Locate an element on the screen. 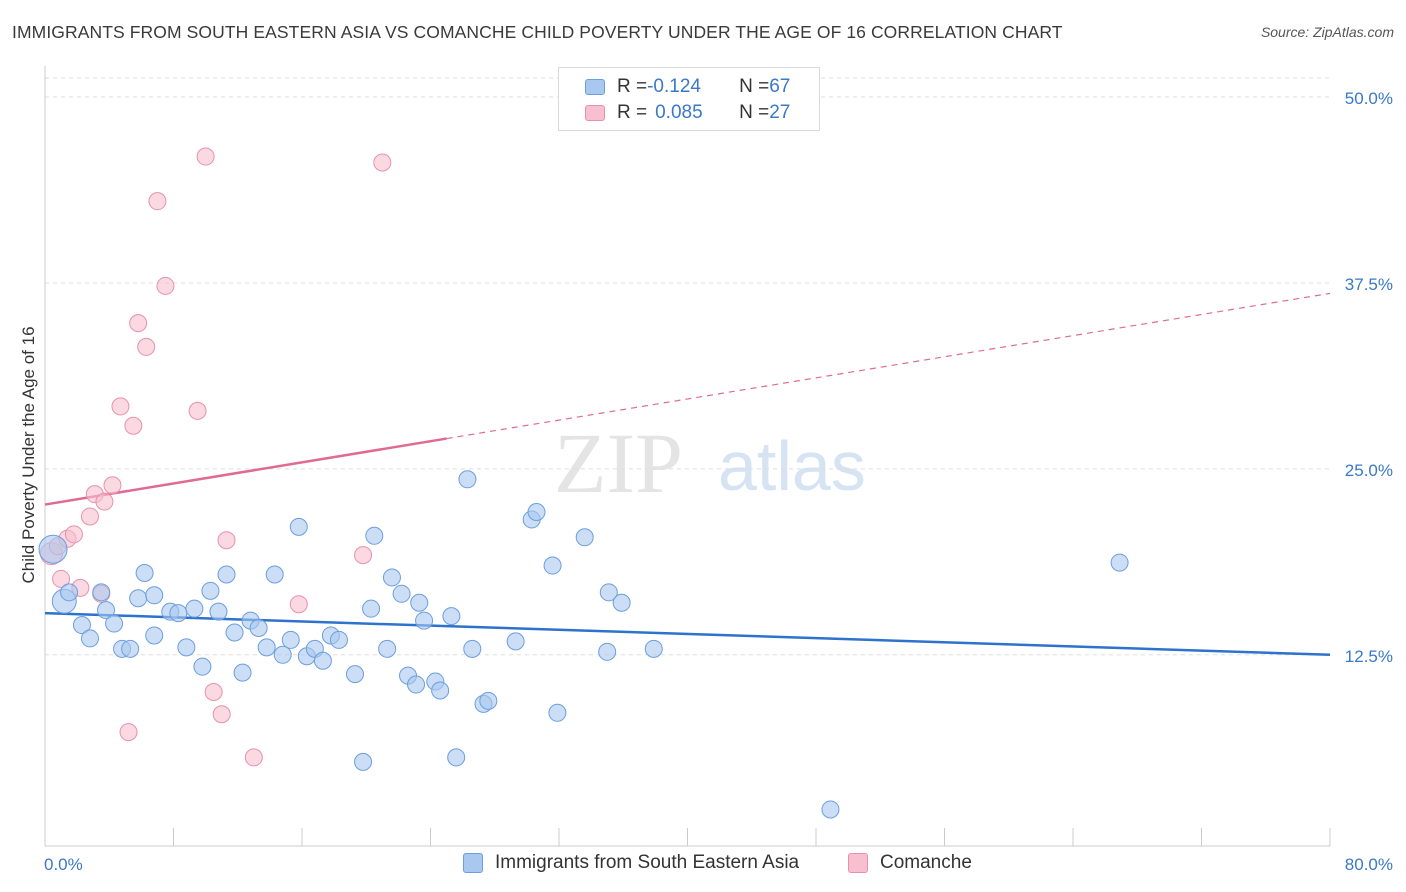  y-tick-label: 50.0% is located at coordinates (1369, 98).